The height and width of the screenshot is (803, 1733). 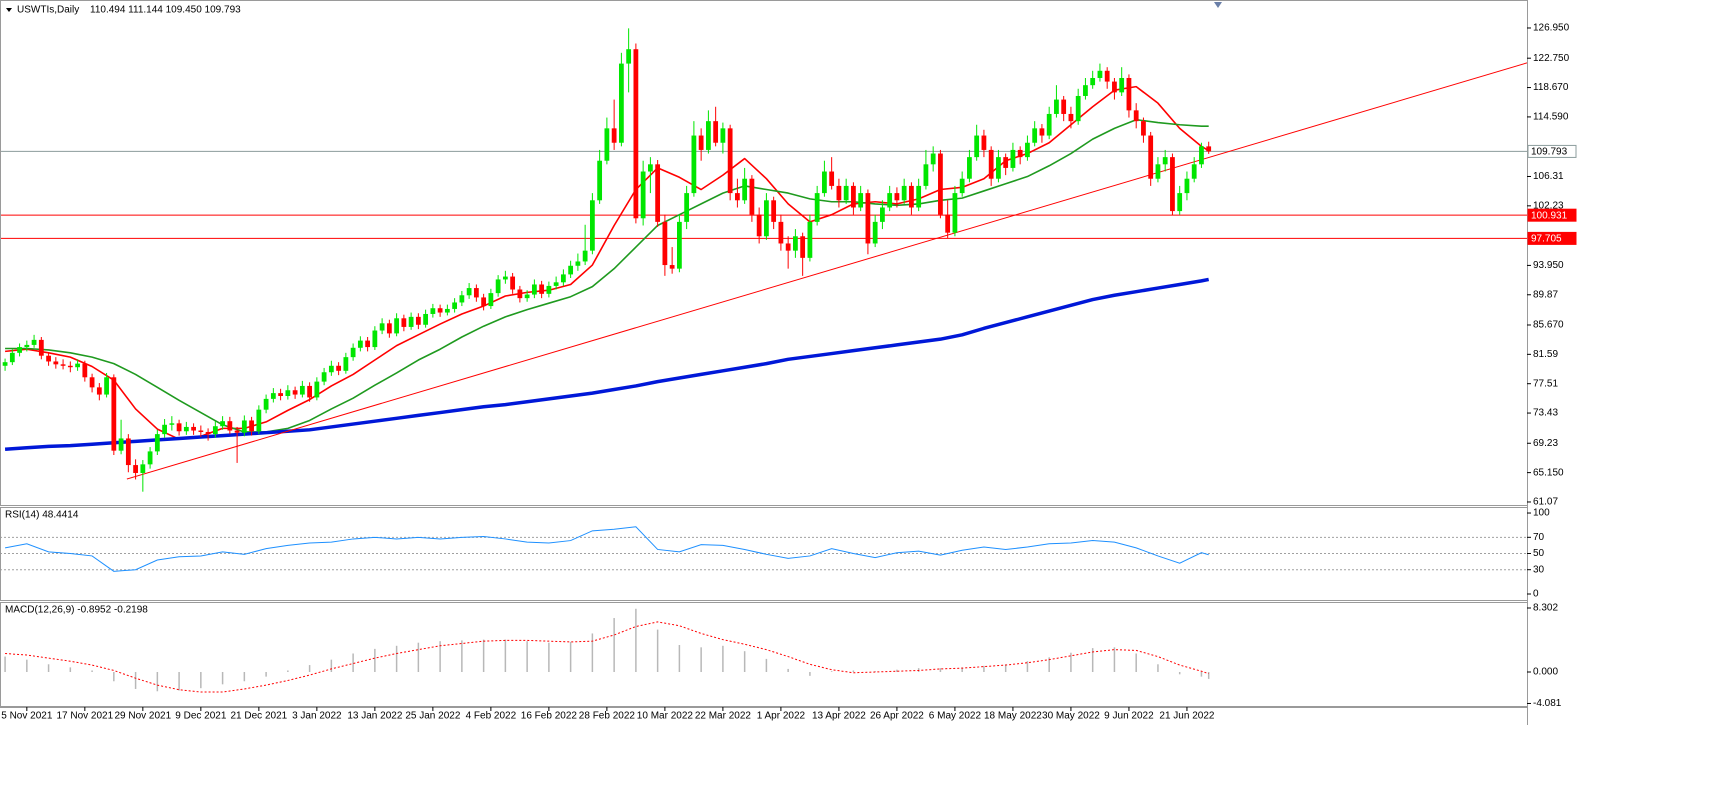 What do you see at coordinates (1545, 672) in the screenshot?
I see `y-tick-label: 0.000` at bounding box center [1545, 672].